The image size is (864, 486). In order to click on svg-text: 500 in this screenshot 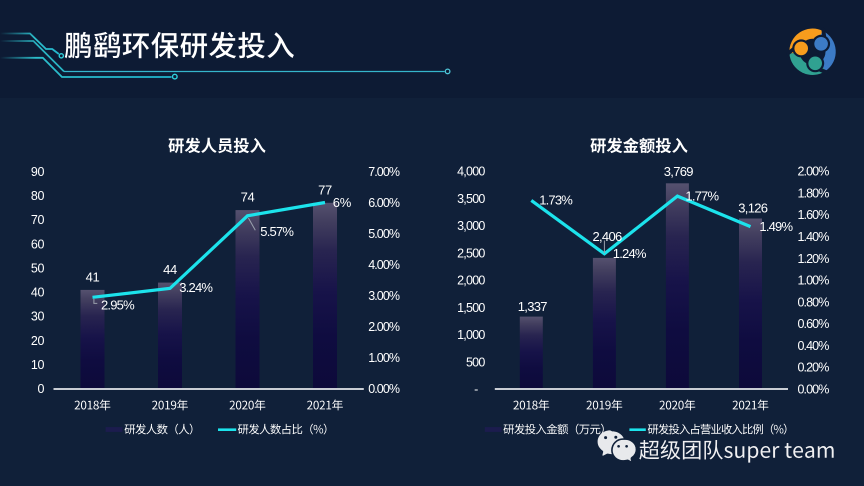, I will do `click(475, 362)`.